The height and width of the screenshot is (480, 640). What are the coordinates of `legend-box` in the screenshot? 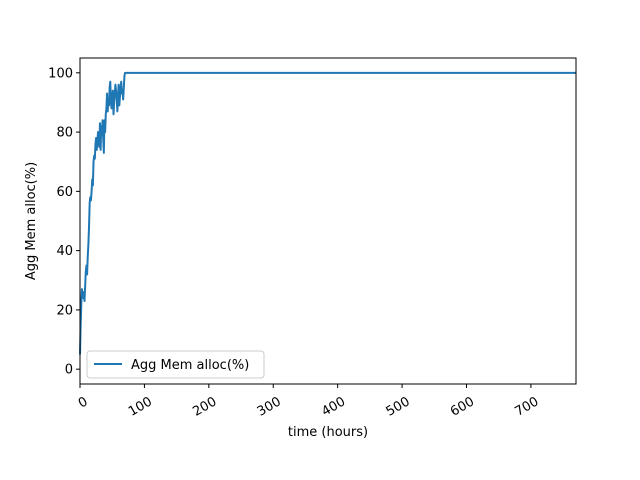 It's located at (175, 364).